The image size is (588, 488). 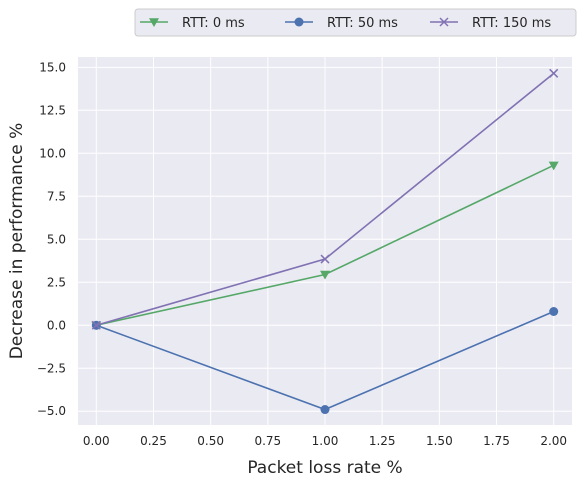 I want to click on y-axis-label: Decrease in performance %, so click(x=17, y=241).